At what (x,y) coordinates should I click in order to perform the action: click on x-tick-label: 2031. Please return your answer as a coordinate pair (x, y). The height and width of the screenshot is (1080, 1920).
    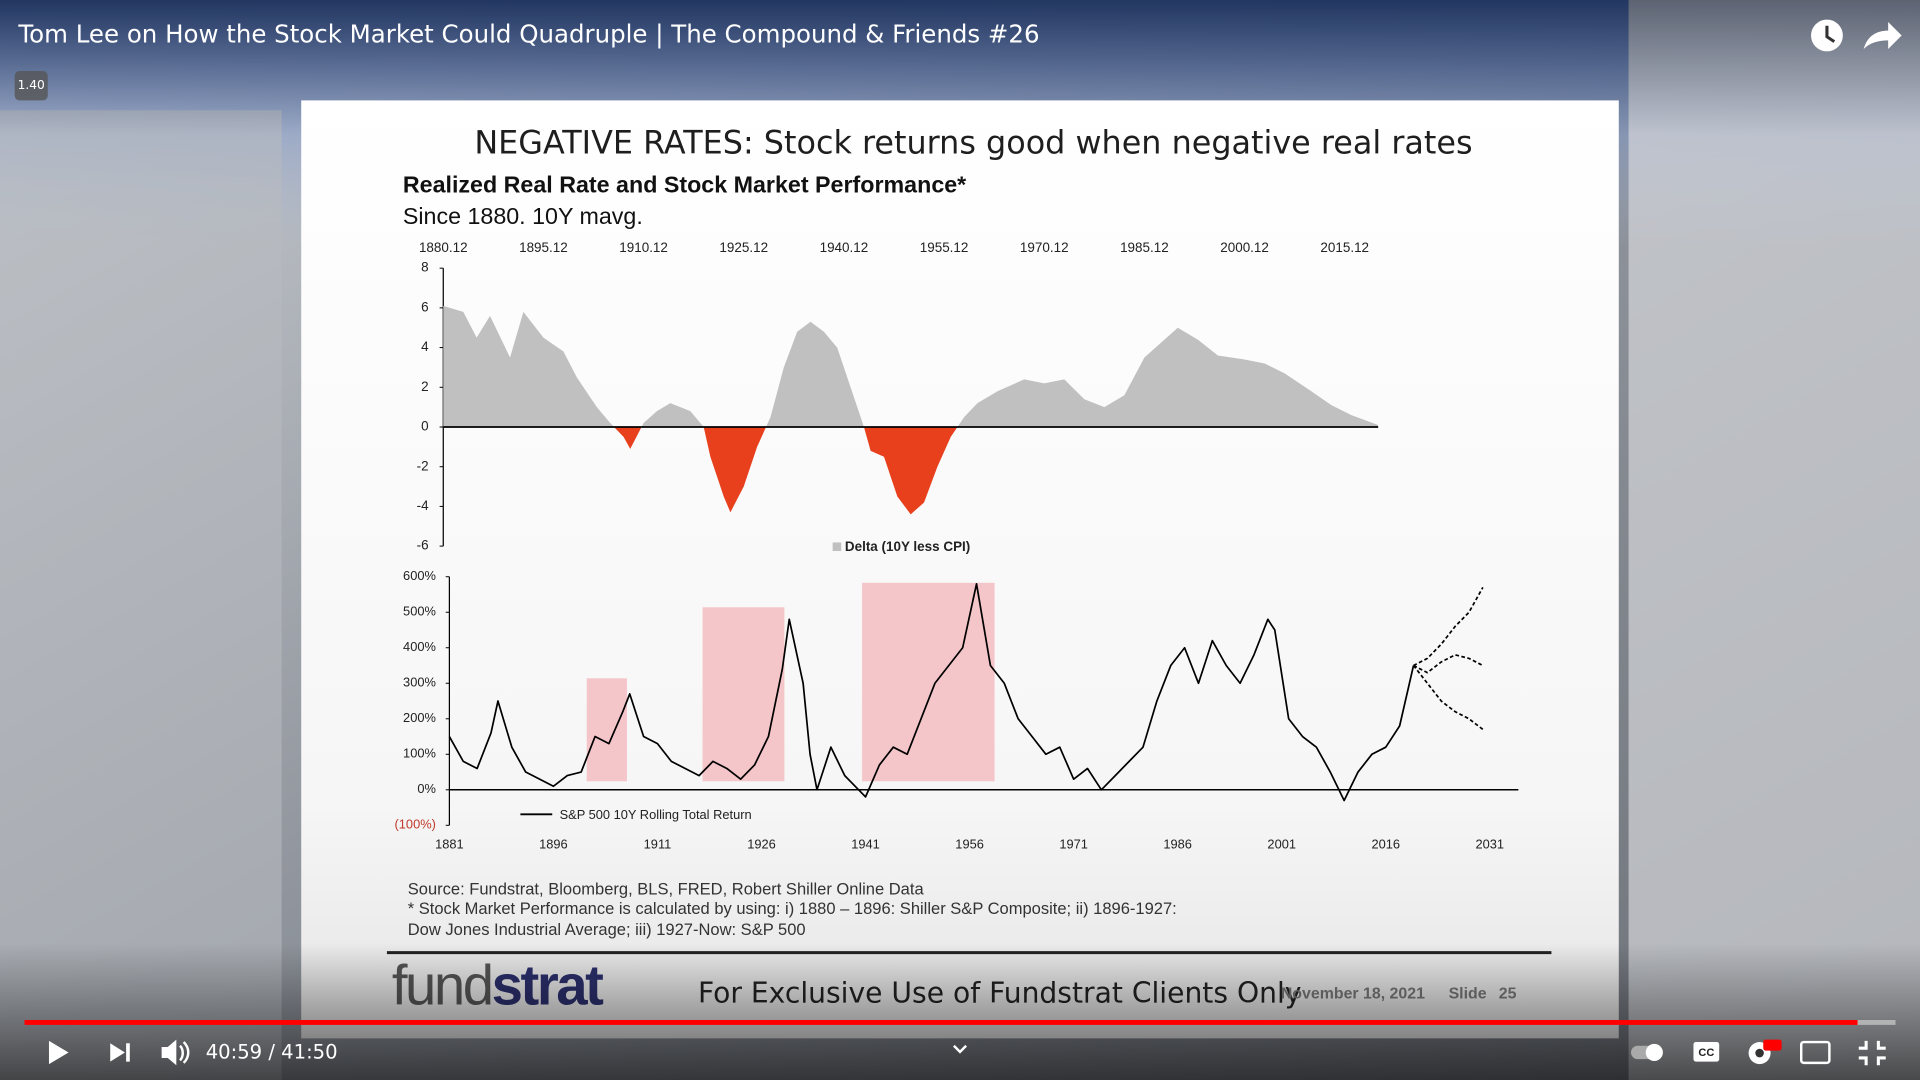
    Looking at the image, I should click on (1490, 843).